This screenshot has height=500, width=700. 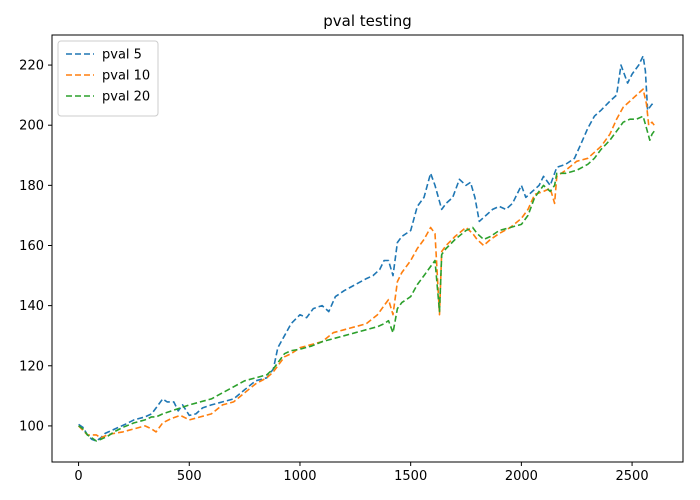 I want to click on x-tick-label: 0, so click(x=78, y=476).